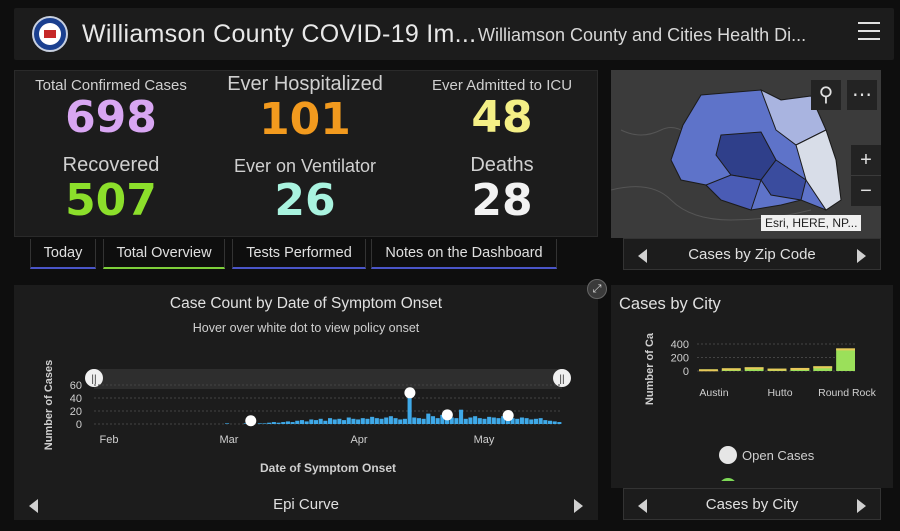  What do you see at coordinates (464, 254) in the screenshot?
I see `tab-notes-on-dashboard: Notes on the Dashboard` at bounding box center [464, 254].